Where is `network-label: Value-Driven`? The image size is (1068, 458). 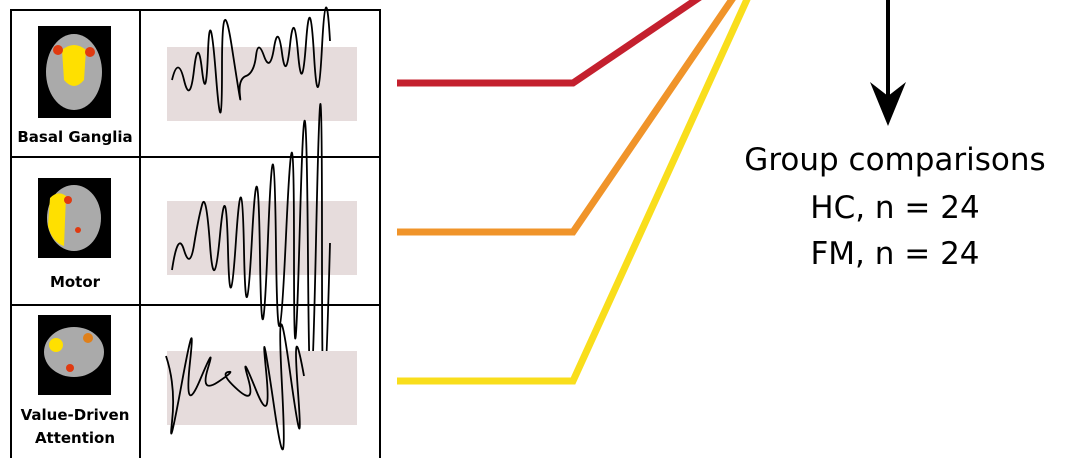
network-label: Value-Driven is located at coordinates (75, 415).